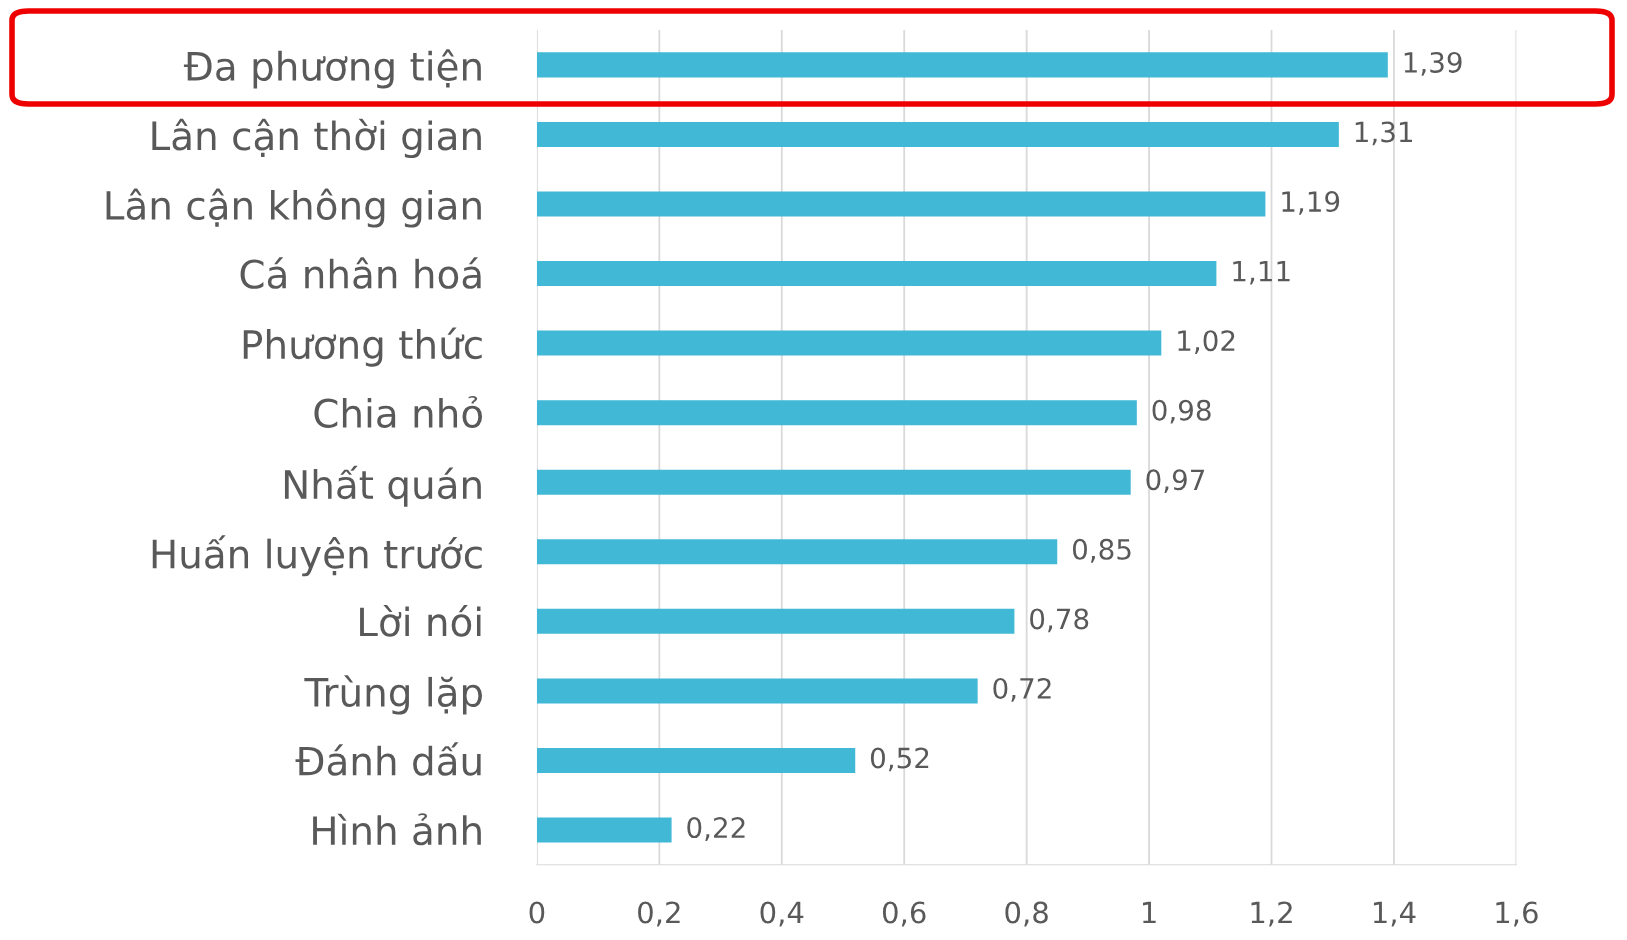  What do you see at coordinates (1022, 689) in the screenshot?
I see `data-label: 0,72` at bounding box center [1022, 689].